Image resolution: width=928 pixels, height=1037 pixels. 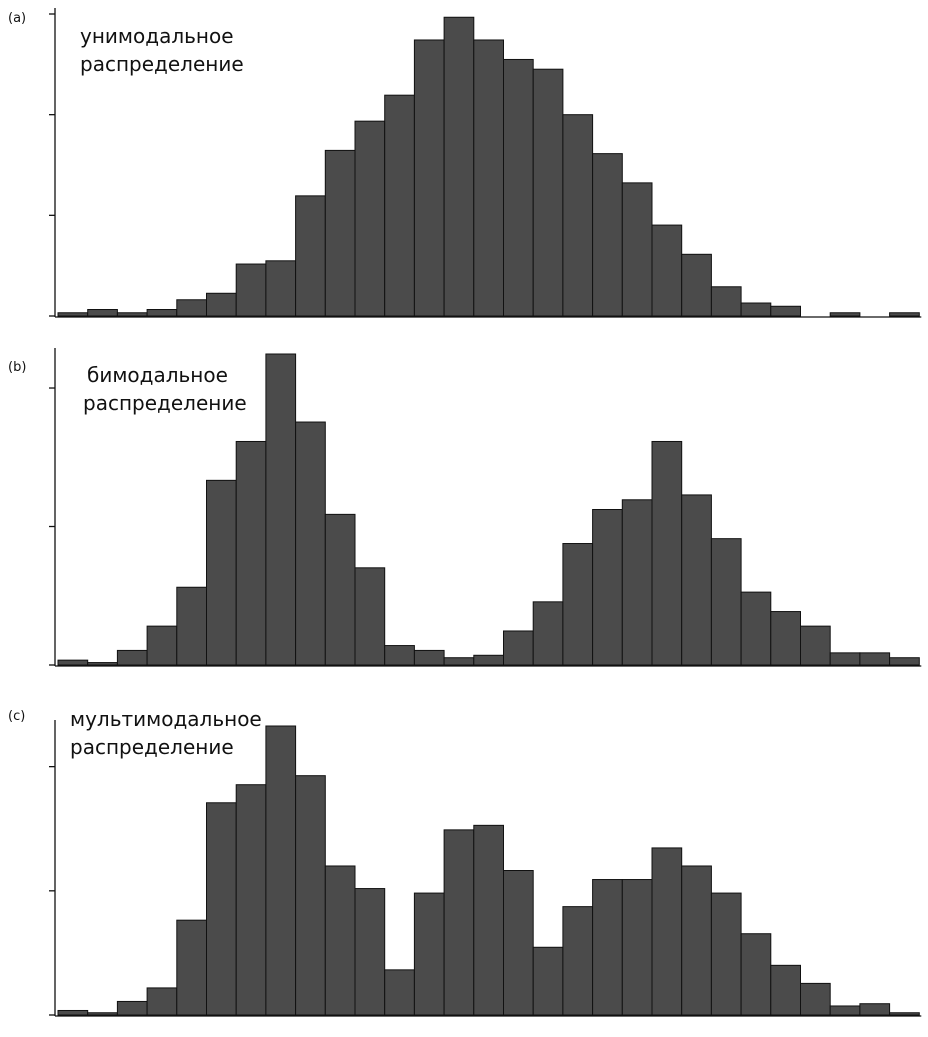 I want to click on panel-label-c: (c), so click(x=16, y=716).